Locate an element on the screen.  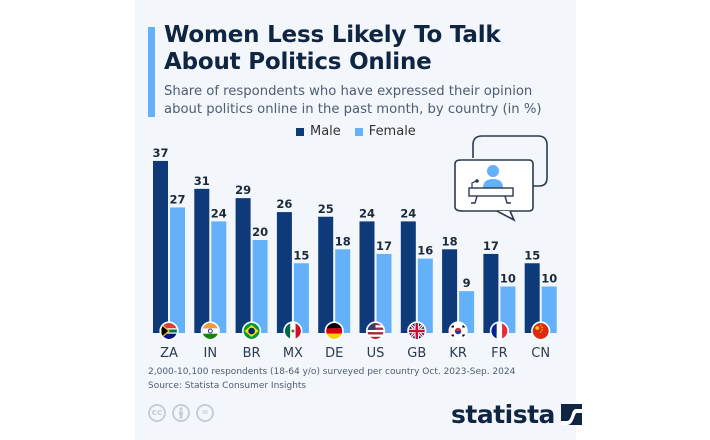
bar-male-fr is located at coordinates (491, 293).